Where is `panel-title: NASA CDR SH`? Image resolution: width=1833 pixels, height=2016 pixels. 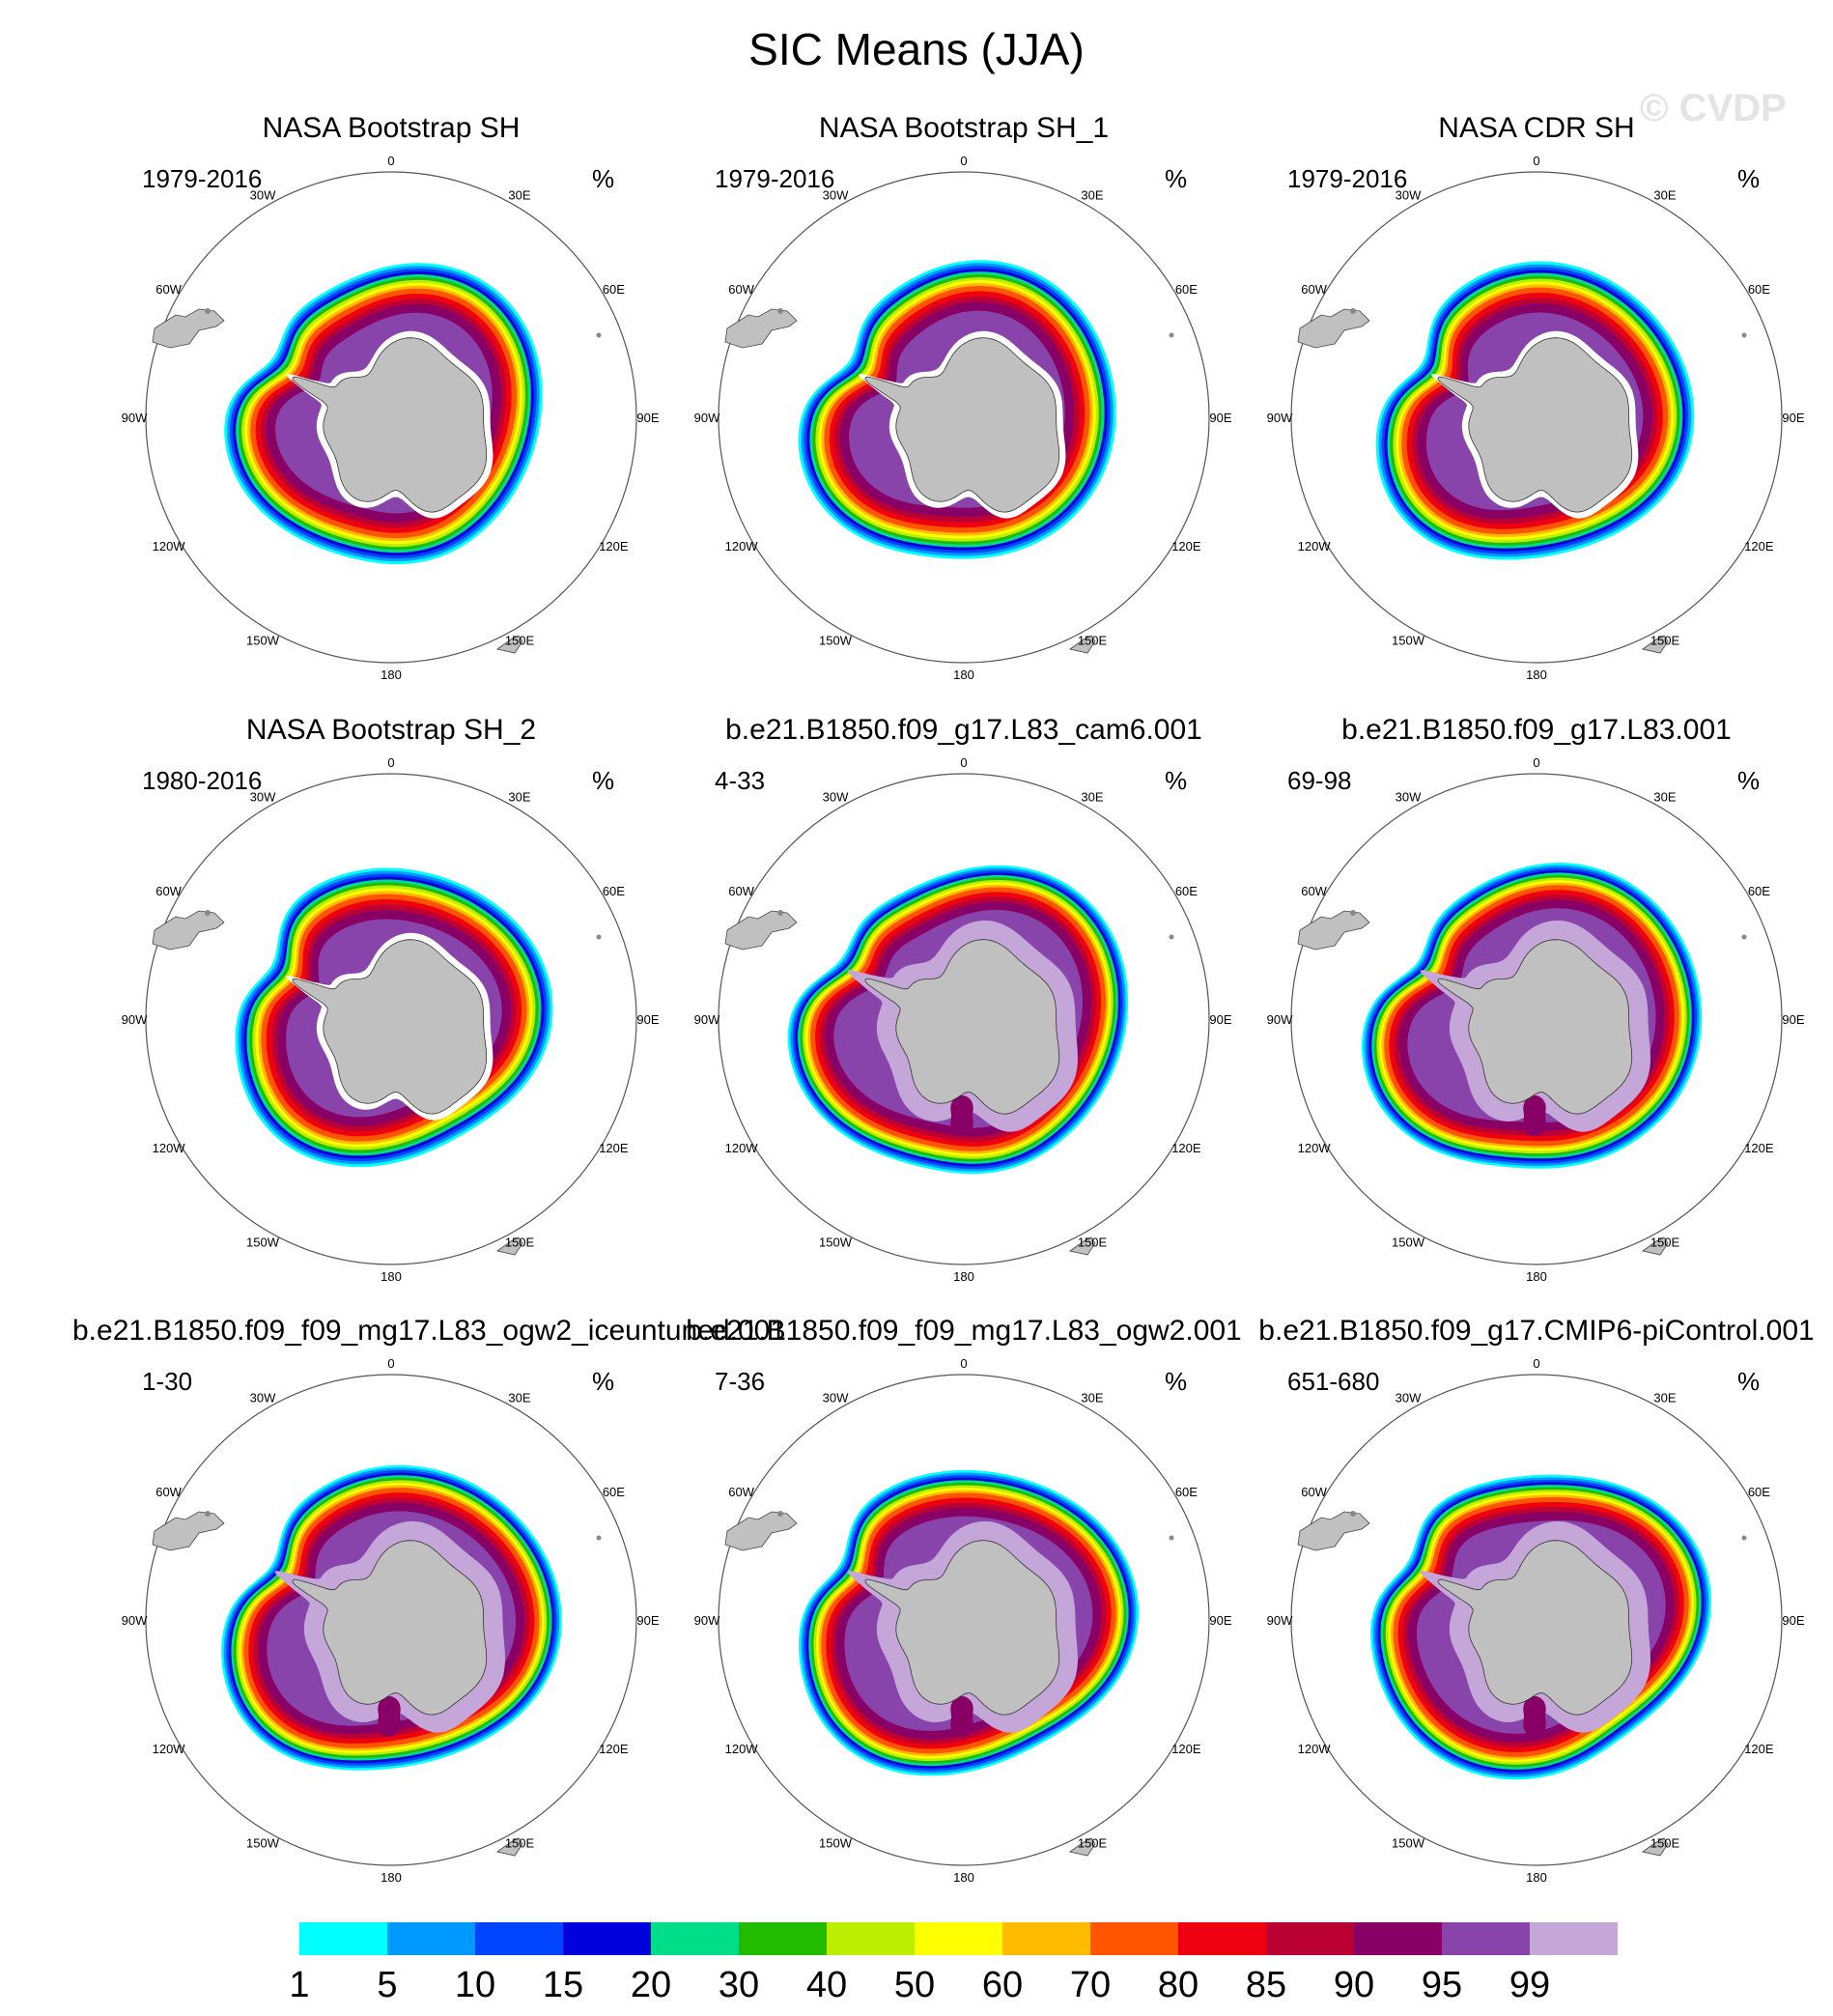 panel-title: NASA CDR SH is located at coordinates (1536, 128).